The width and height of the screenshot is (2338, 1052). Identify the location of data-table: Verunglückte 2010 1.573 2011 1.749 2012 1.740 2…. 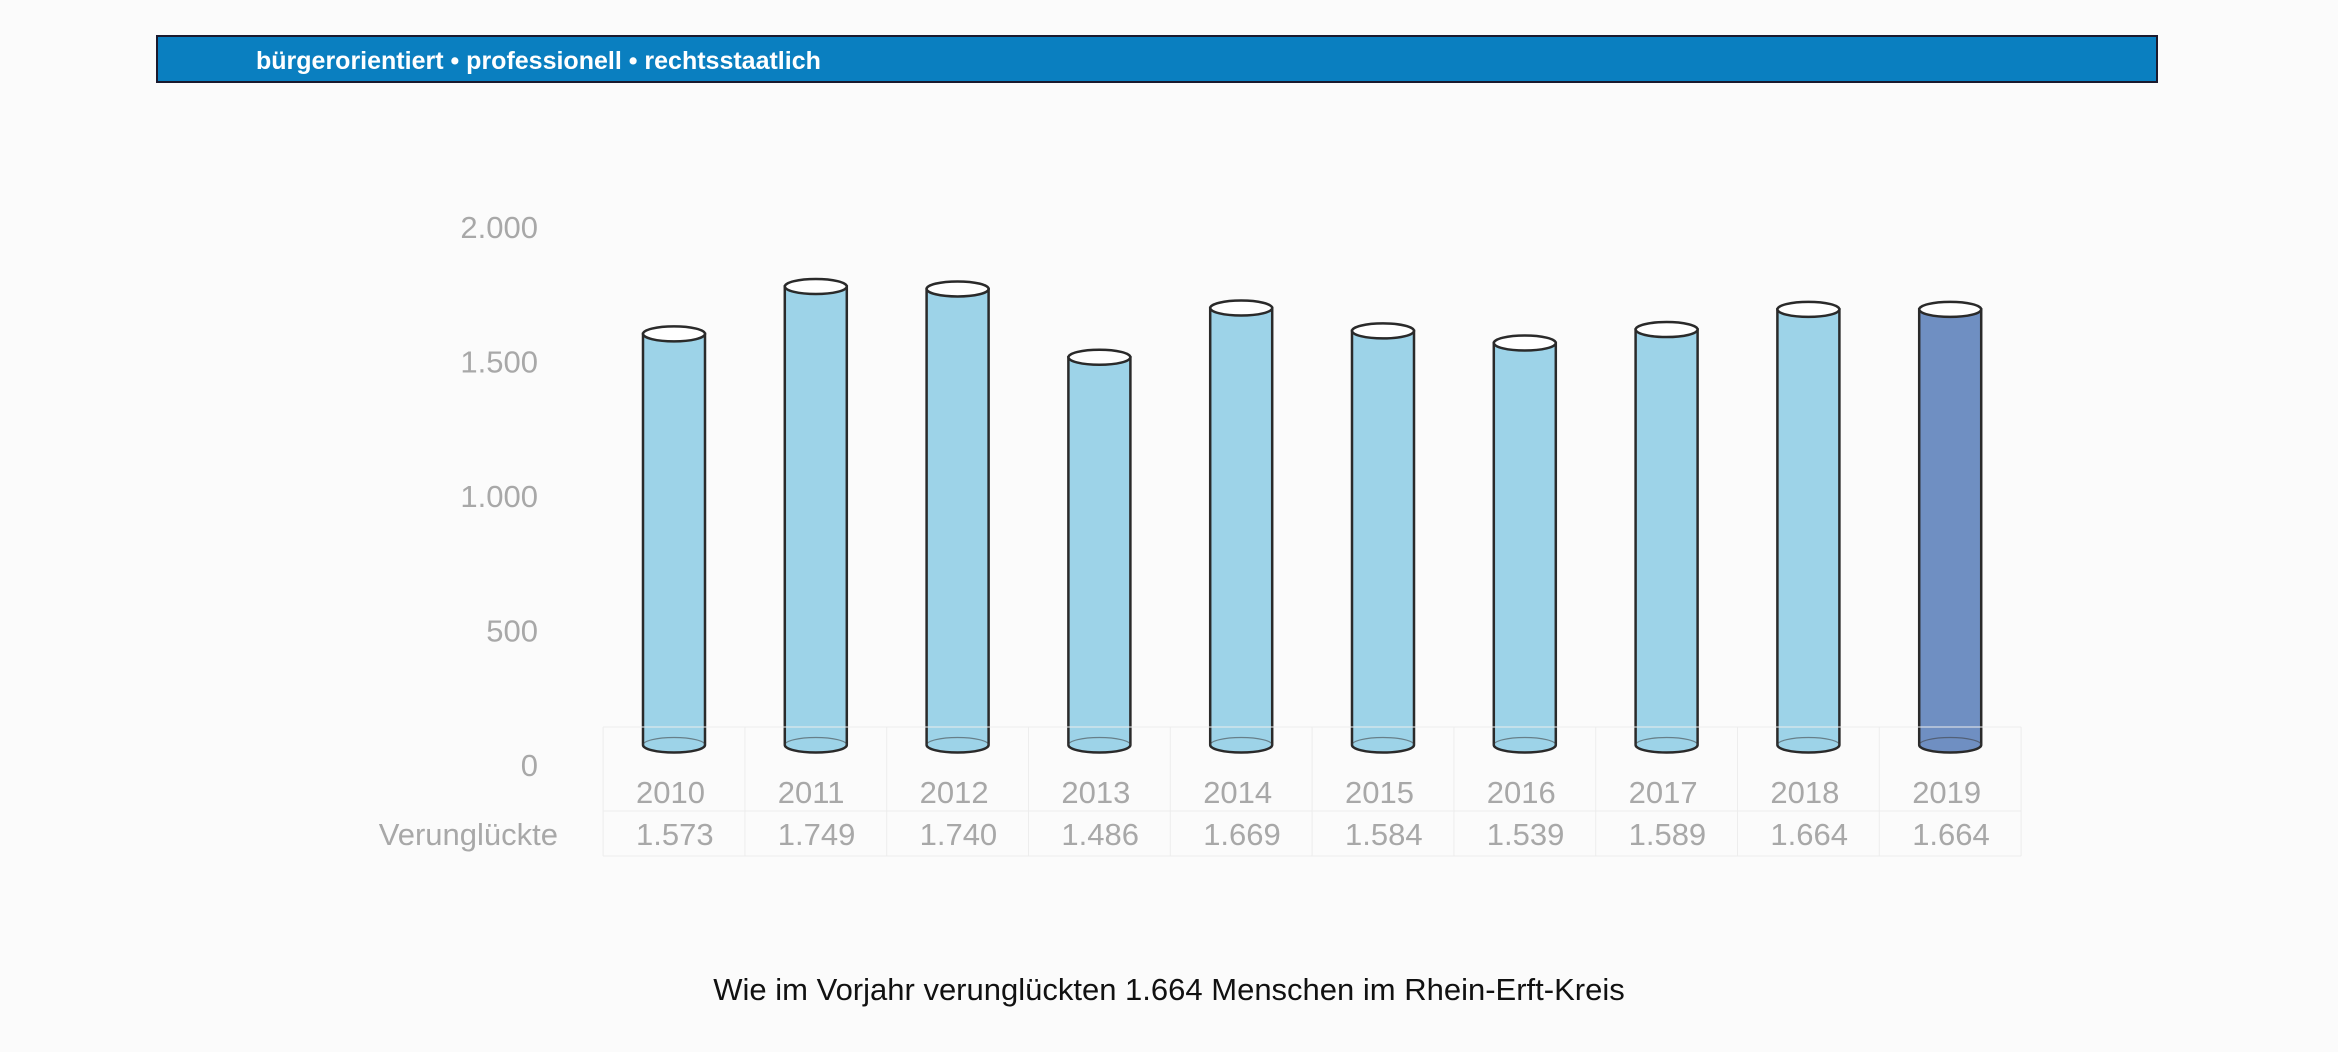
(1200, 791).